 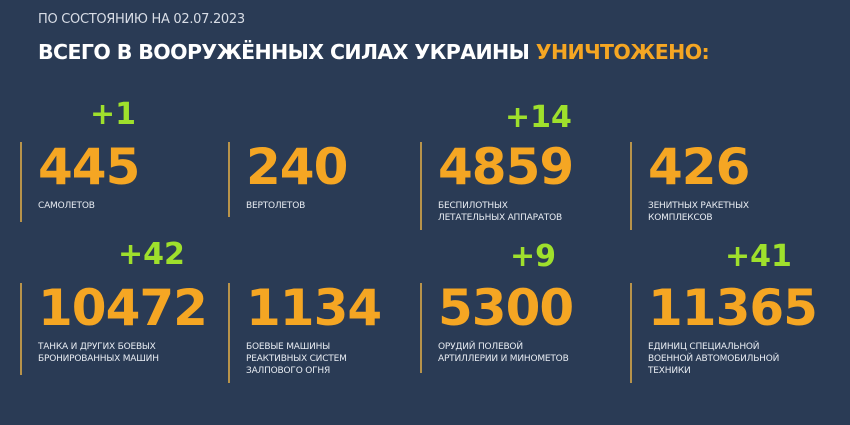 I want to click on stat-label-line: ТАНКА И ДРУГИХ БОЕВЫХ, so click(x=97, y=347).